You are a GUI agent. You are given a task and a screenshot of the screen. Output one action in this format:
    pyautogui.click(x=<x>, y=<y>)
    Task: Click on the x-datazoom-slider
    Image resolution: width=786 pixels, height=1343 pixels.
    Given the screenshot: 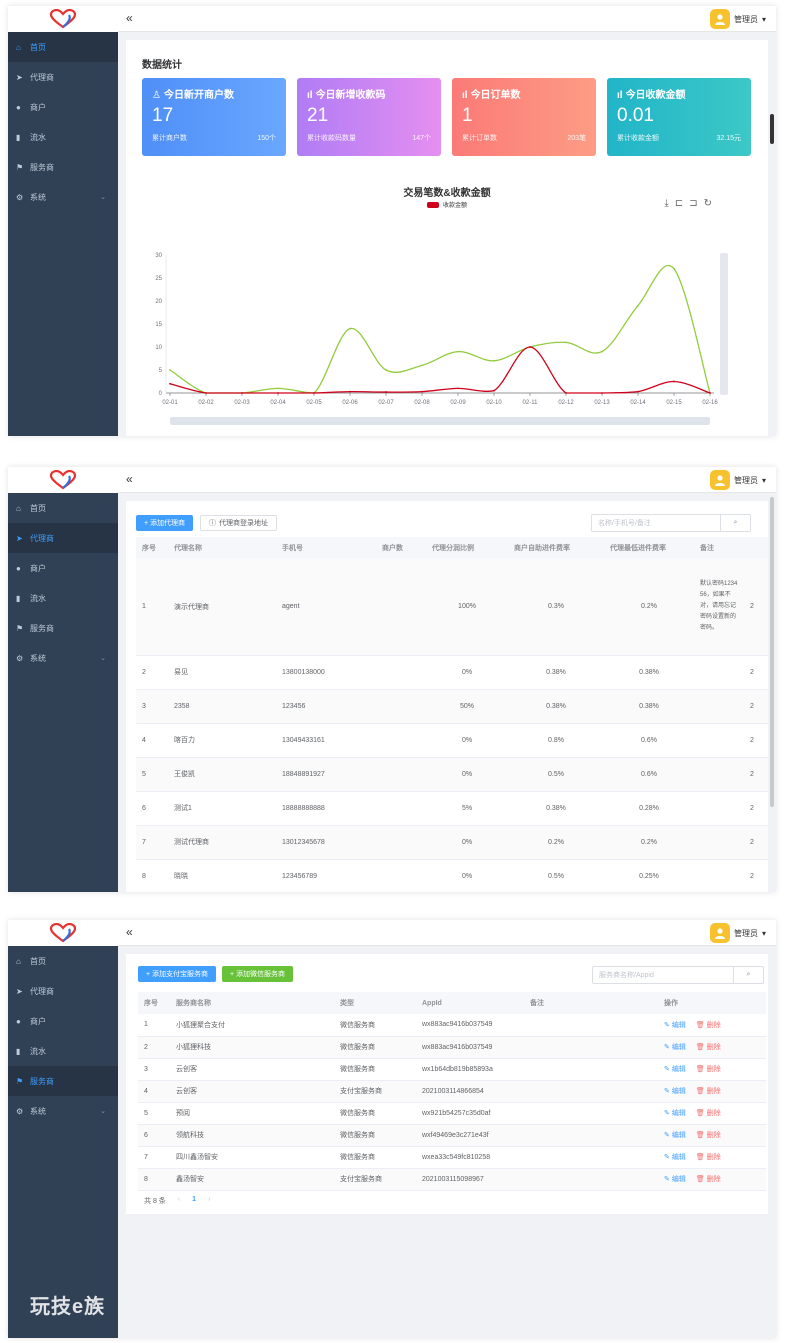 What is the action you would take?
    pyautogui.click(x=440, y=421)
    